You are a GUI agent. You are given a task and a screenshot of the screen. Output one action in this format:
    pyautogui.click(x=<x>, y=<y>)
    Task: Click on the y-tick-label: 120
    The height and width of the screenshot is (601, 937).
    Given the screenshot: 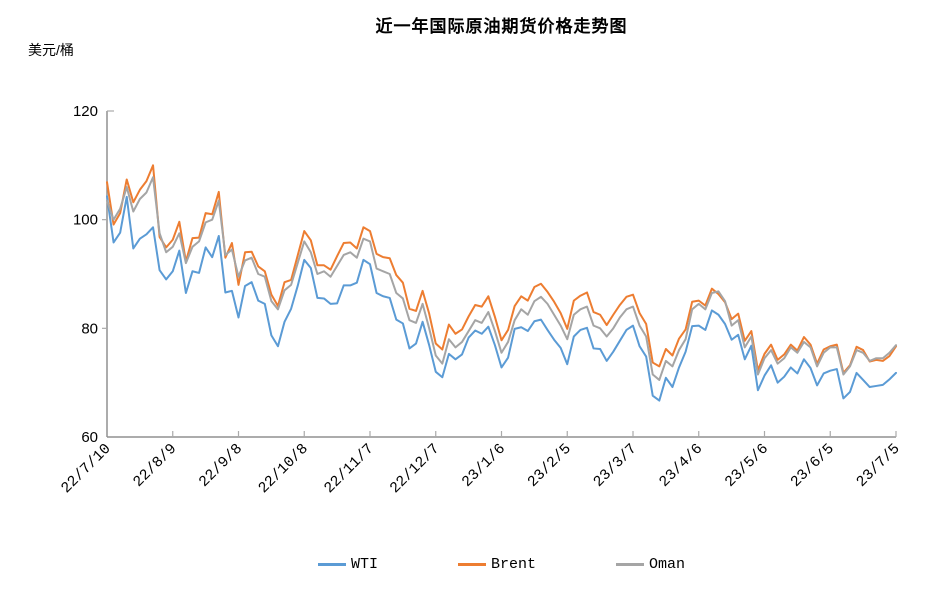 What is the action you would take?
    pyautogui.click(x=85, y=111)
    